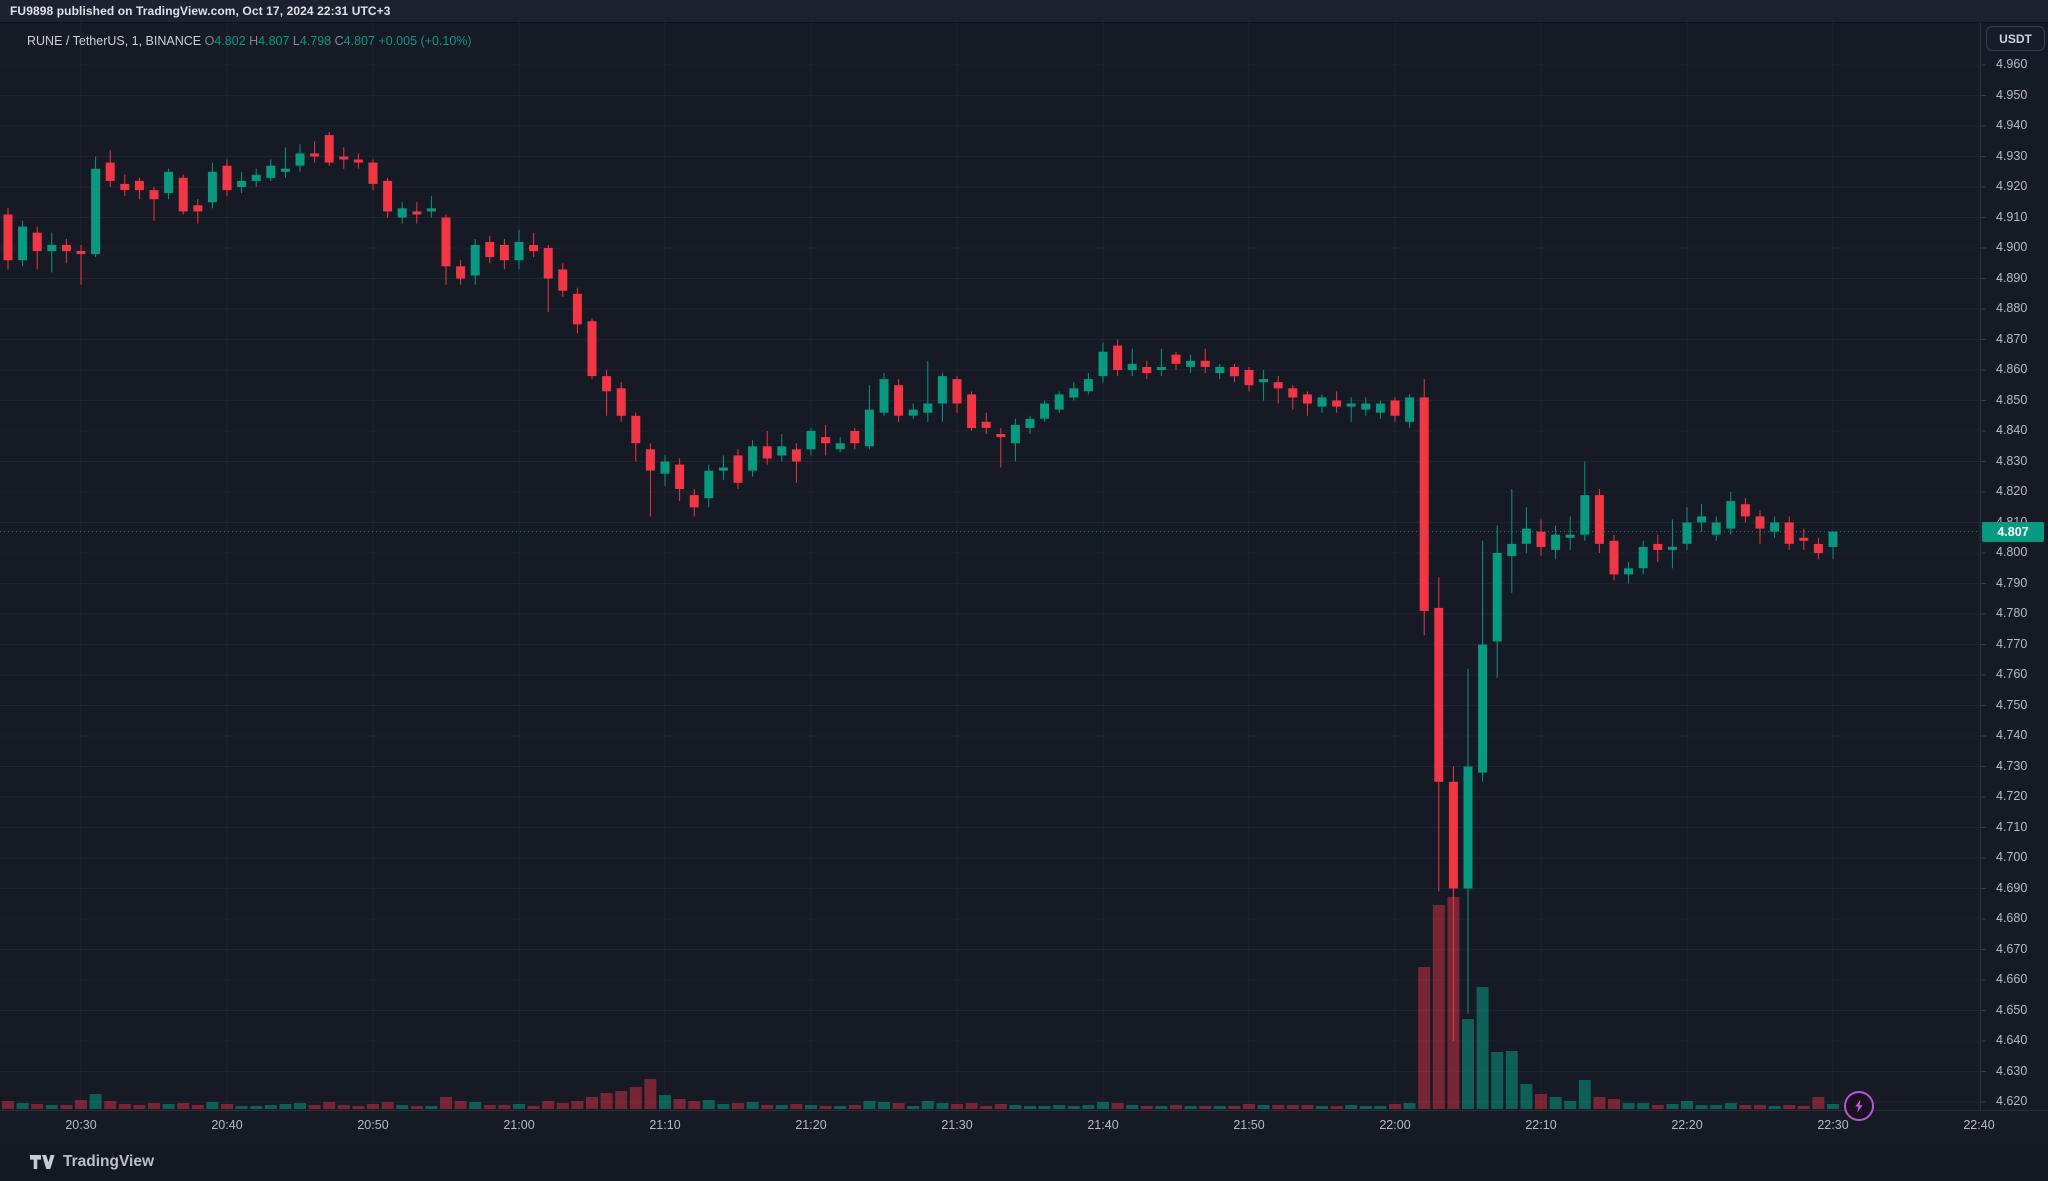 Image resolution: width=2048 pixels, height=1181 pixels. I want to click on high-value: 4.807, so click(274, 41).